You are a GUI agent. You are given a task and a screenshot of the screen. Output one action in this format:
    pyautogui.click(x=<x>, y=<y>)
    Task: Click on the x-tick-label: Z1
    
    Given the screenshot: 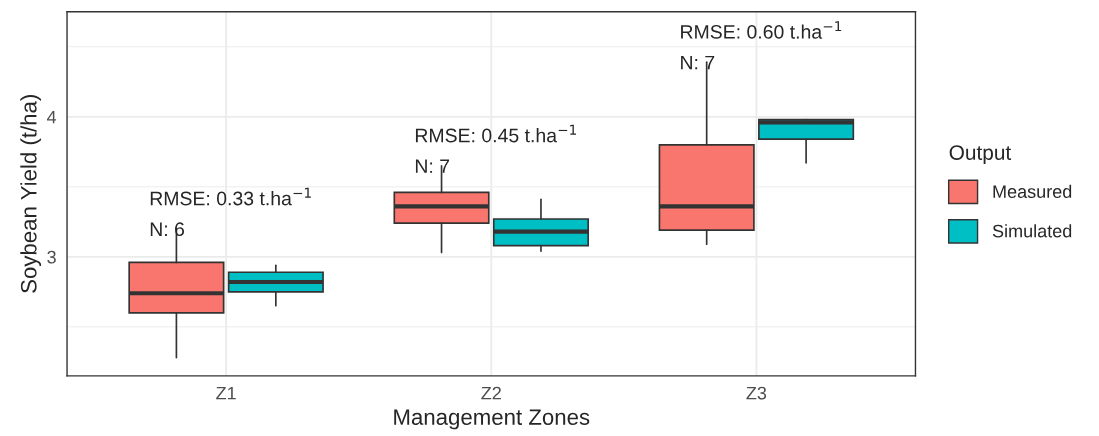 What is the action you would take?
    pyautogui.click(x=226, y=393)
    